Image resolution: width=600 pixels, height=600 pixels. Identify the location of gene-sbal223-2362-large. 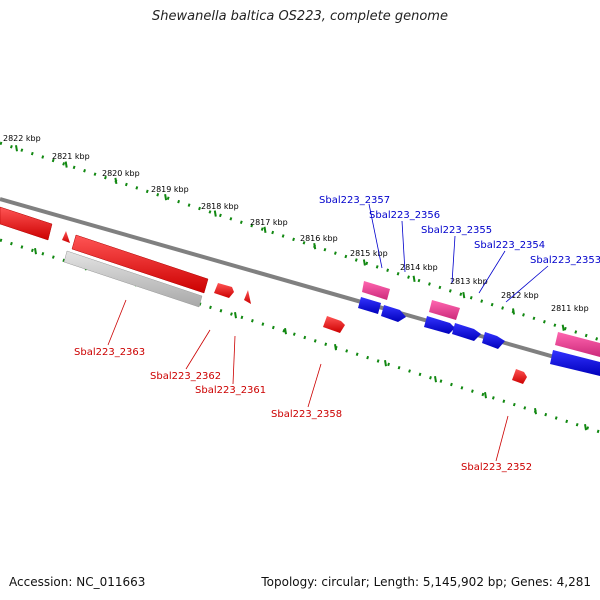
(140, 264).